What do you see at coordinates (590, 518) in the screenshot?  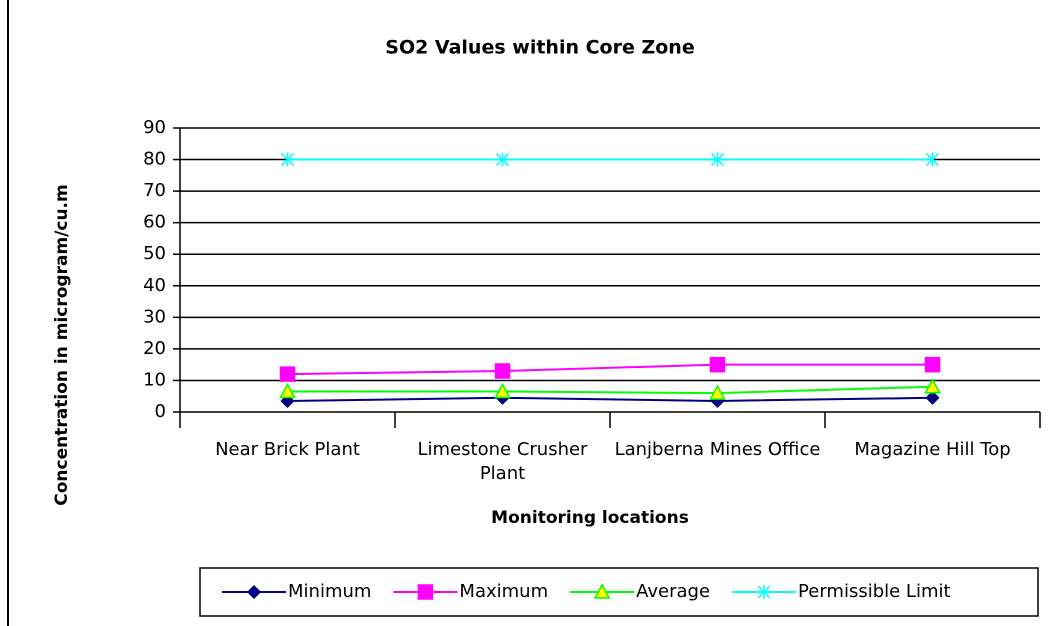 I see `x-axis-label: Monitoring locations` at bounding box center [590, 518].